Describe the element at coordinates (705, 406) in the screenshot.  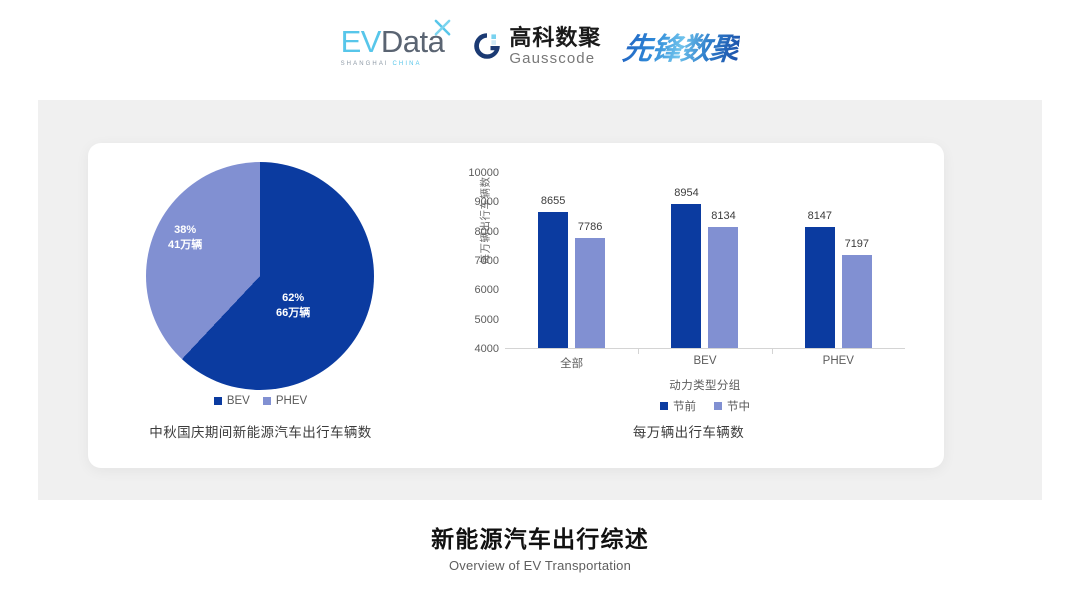
I see `bar-chart-legend: 节前 节中` at that location.